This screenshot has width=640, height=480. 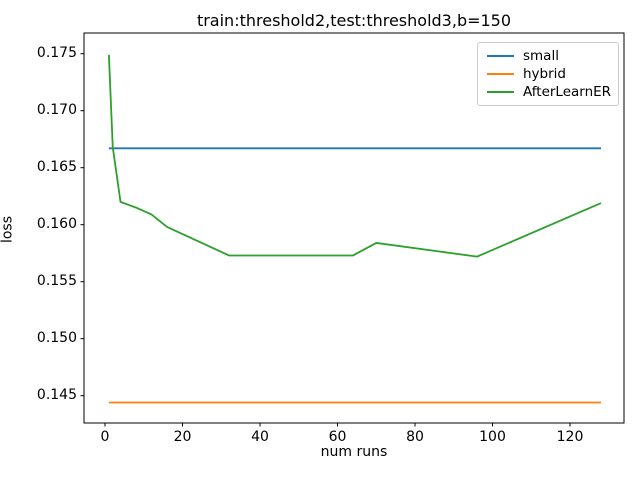 What do you see at coordinates (541, 56) in the screenshot?
I see `legend-label-small: small` at bounding box center [541, 56].